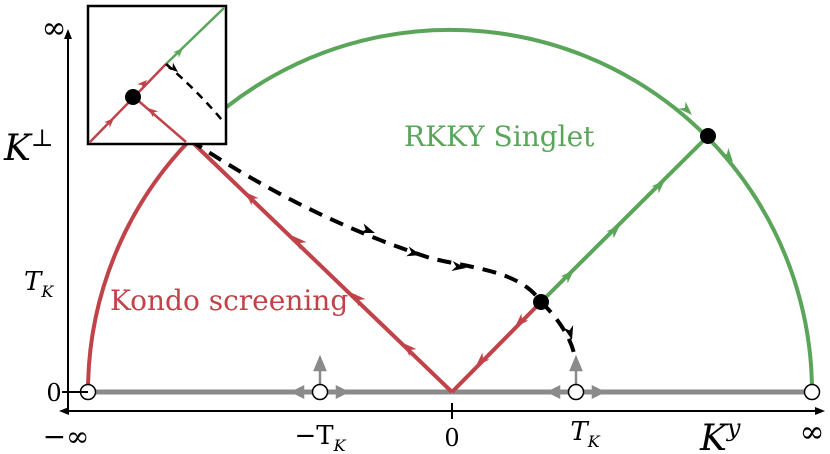 The image size is (830, 454). What do you see at coordinates (451, 438) in the screenshot?
I see `x-tick-zero-label: 0` at bounding box center [451, 438].